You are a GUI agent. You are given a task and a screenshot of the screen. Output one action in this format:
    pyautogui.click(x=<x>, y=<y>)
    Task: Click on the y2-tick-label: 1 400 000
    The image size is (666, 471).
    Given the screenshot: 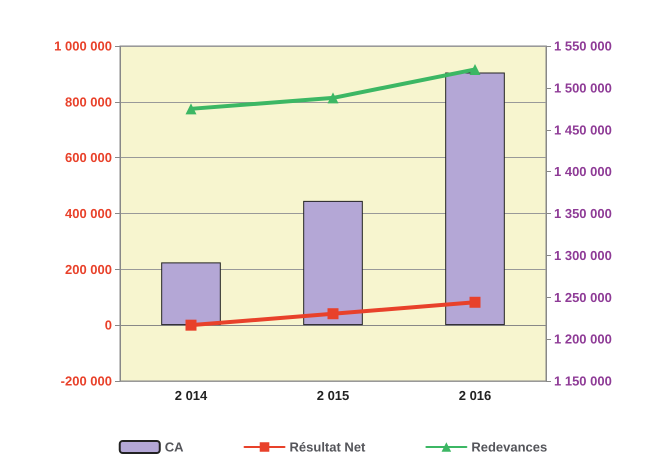 What is the action you would take?
    pyautogui.click(x=583, y=172)
    